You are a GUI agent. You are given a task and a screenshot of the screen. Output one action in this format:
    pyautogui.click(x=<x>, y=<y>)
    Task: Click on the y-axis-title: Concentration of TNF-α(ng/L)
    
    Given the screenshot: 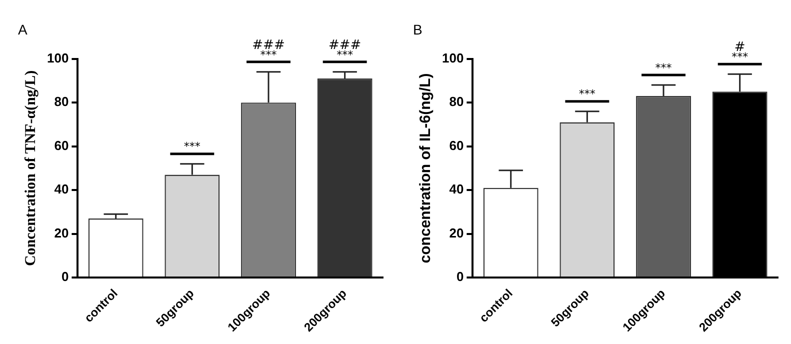 What is the action you would take?
    pyautogui.click(x=30, y=168)
    